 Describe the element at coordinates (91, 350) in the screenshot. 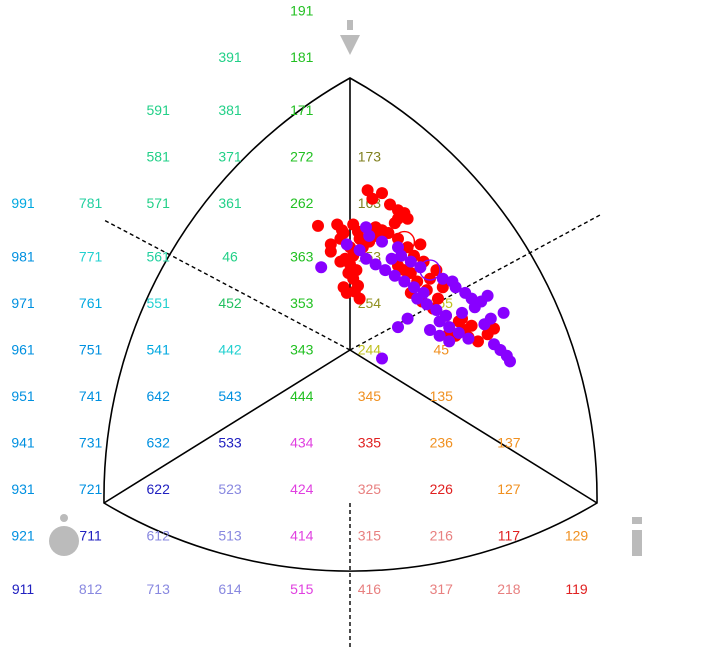

I see `grid-label: 751` at that location.